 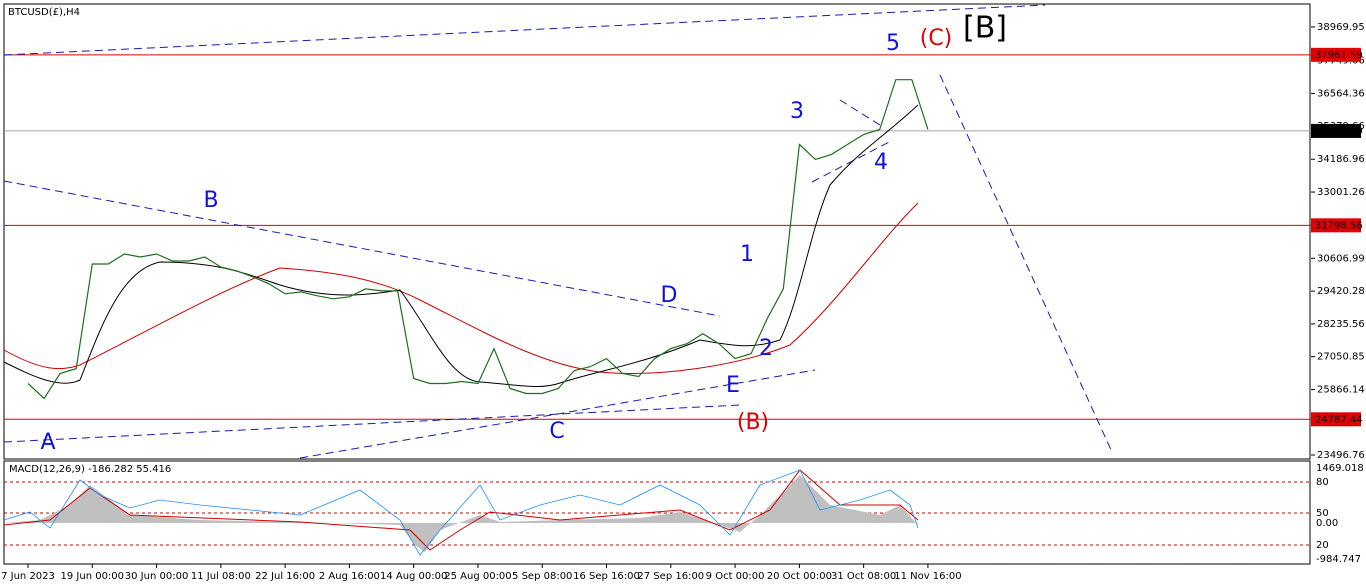 I want to click on wave-label: 3, so click(x=797, y=111).